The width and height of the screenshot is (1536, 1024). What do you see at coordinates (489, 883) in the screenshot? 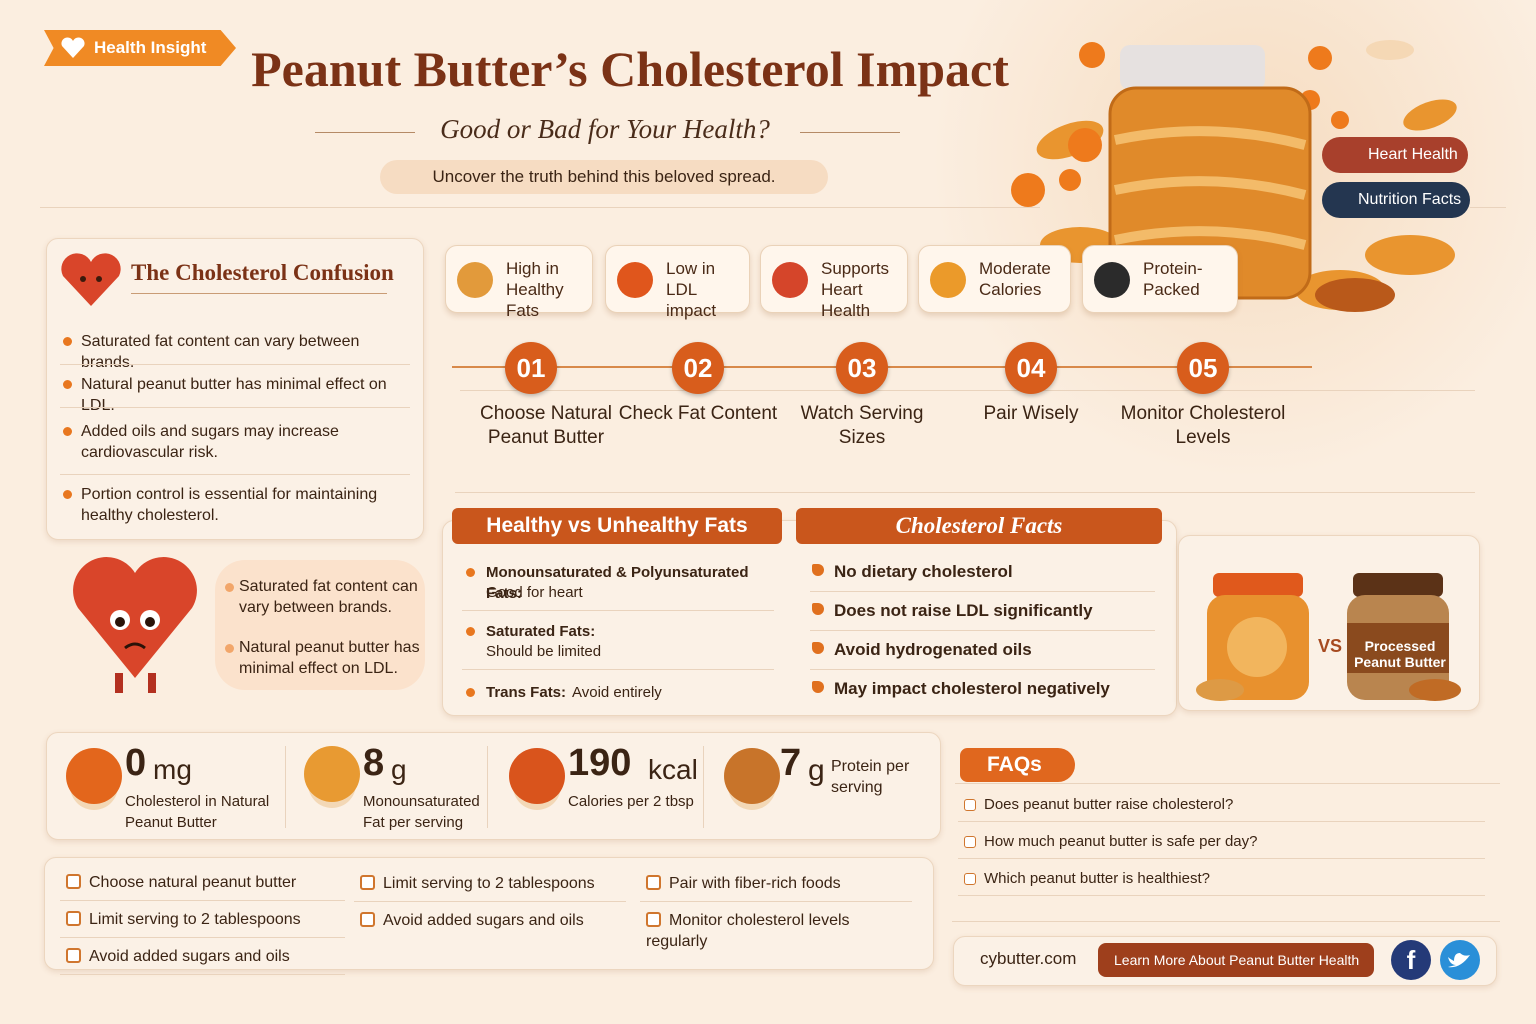
I see `check-text: Limit serving to 2 tablespoons` at bounding box center [489, 883].